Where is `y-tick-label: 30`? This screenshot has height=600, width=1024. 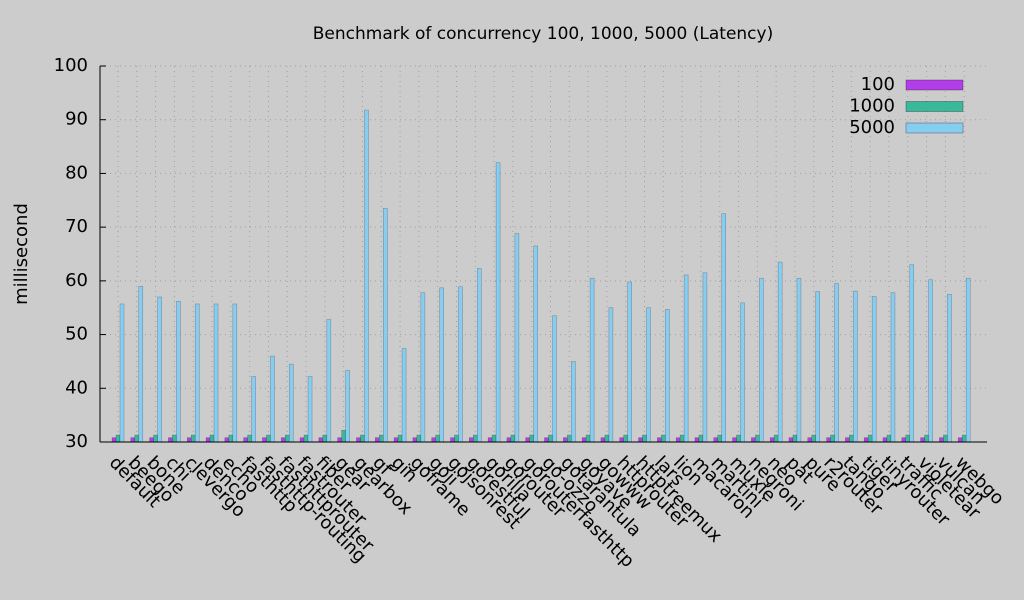 y-tick-label: 30 is located at coordinates (76, 441).